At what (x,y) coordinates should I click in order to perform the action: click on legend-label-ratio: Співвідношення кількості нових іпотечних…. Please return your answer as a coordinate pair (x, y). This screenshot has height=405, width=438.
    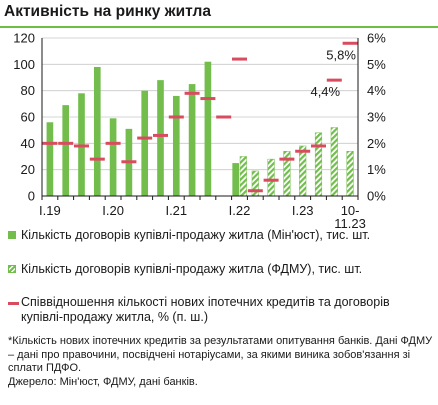
    Looking at the image, I should click on (205, 309).